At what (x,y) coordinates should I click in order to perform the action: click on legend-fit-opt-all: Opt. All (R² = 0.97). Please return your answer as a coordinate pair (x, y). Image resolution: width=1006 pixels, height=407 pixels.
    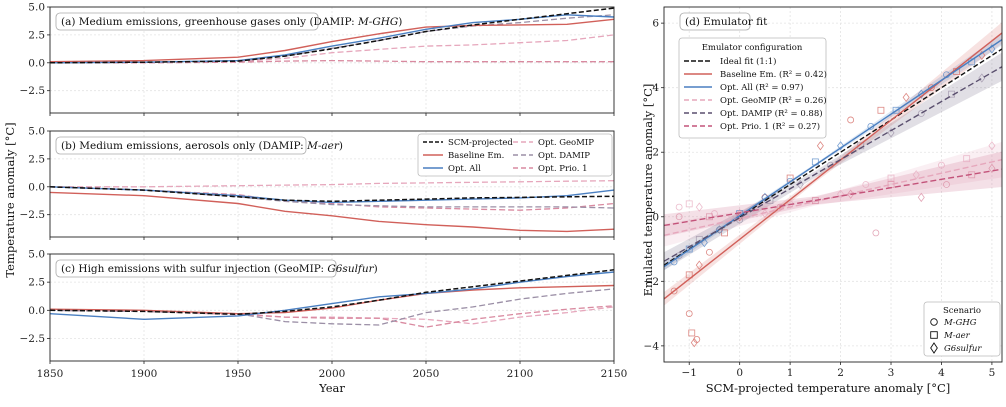
    Looking at the image, I should click on (761, 87).